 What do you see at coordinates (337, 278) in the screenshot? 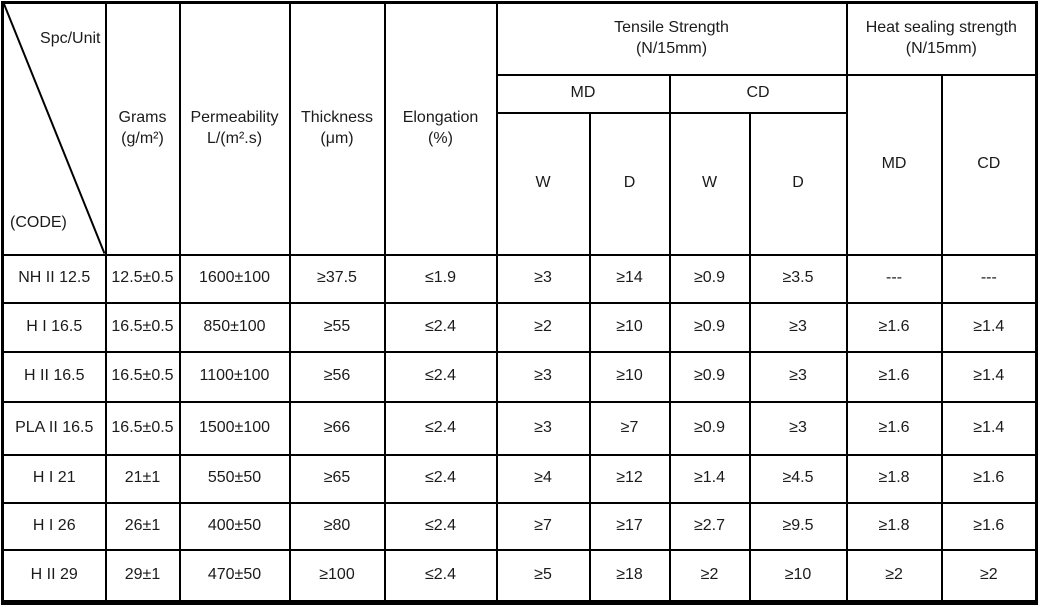
I see `cell-thickness: ≥37.5` at bounding box center [337, 278].